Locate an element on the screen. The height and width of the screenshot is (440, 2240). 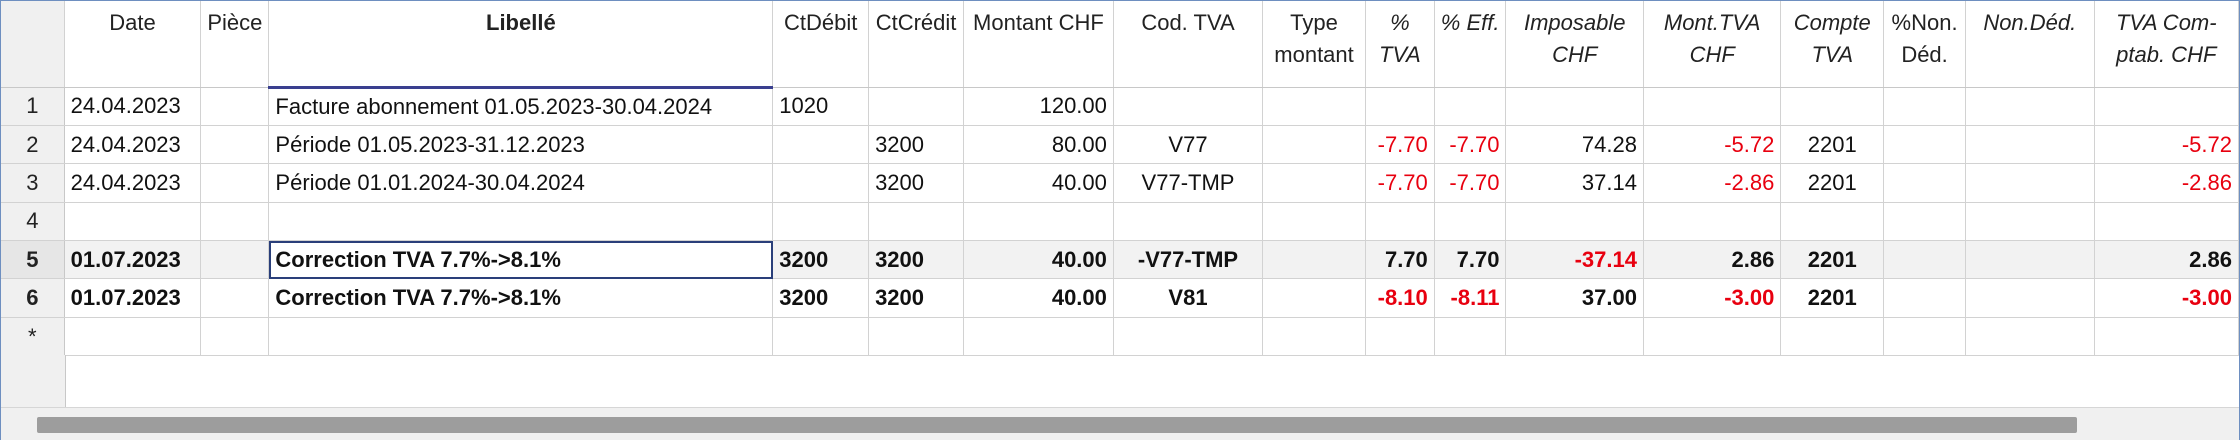
row-number: 5 is located at coordinates (33, 260).